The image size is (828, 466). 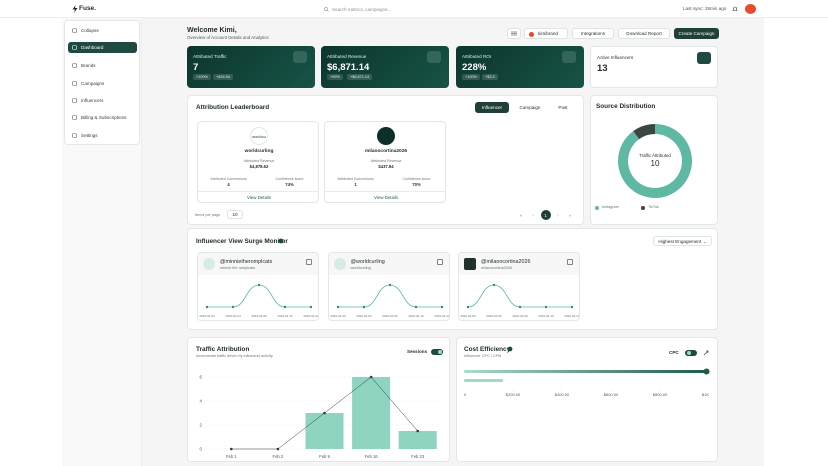 What do you see at coordinates (289, 184) in the screenshot?
I see `metric-value: 74%` at bounding box center [289, 184].